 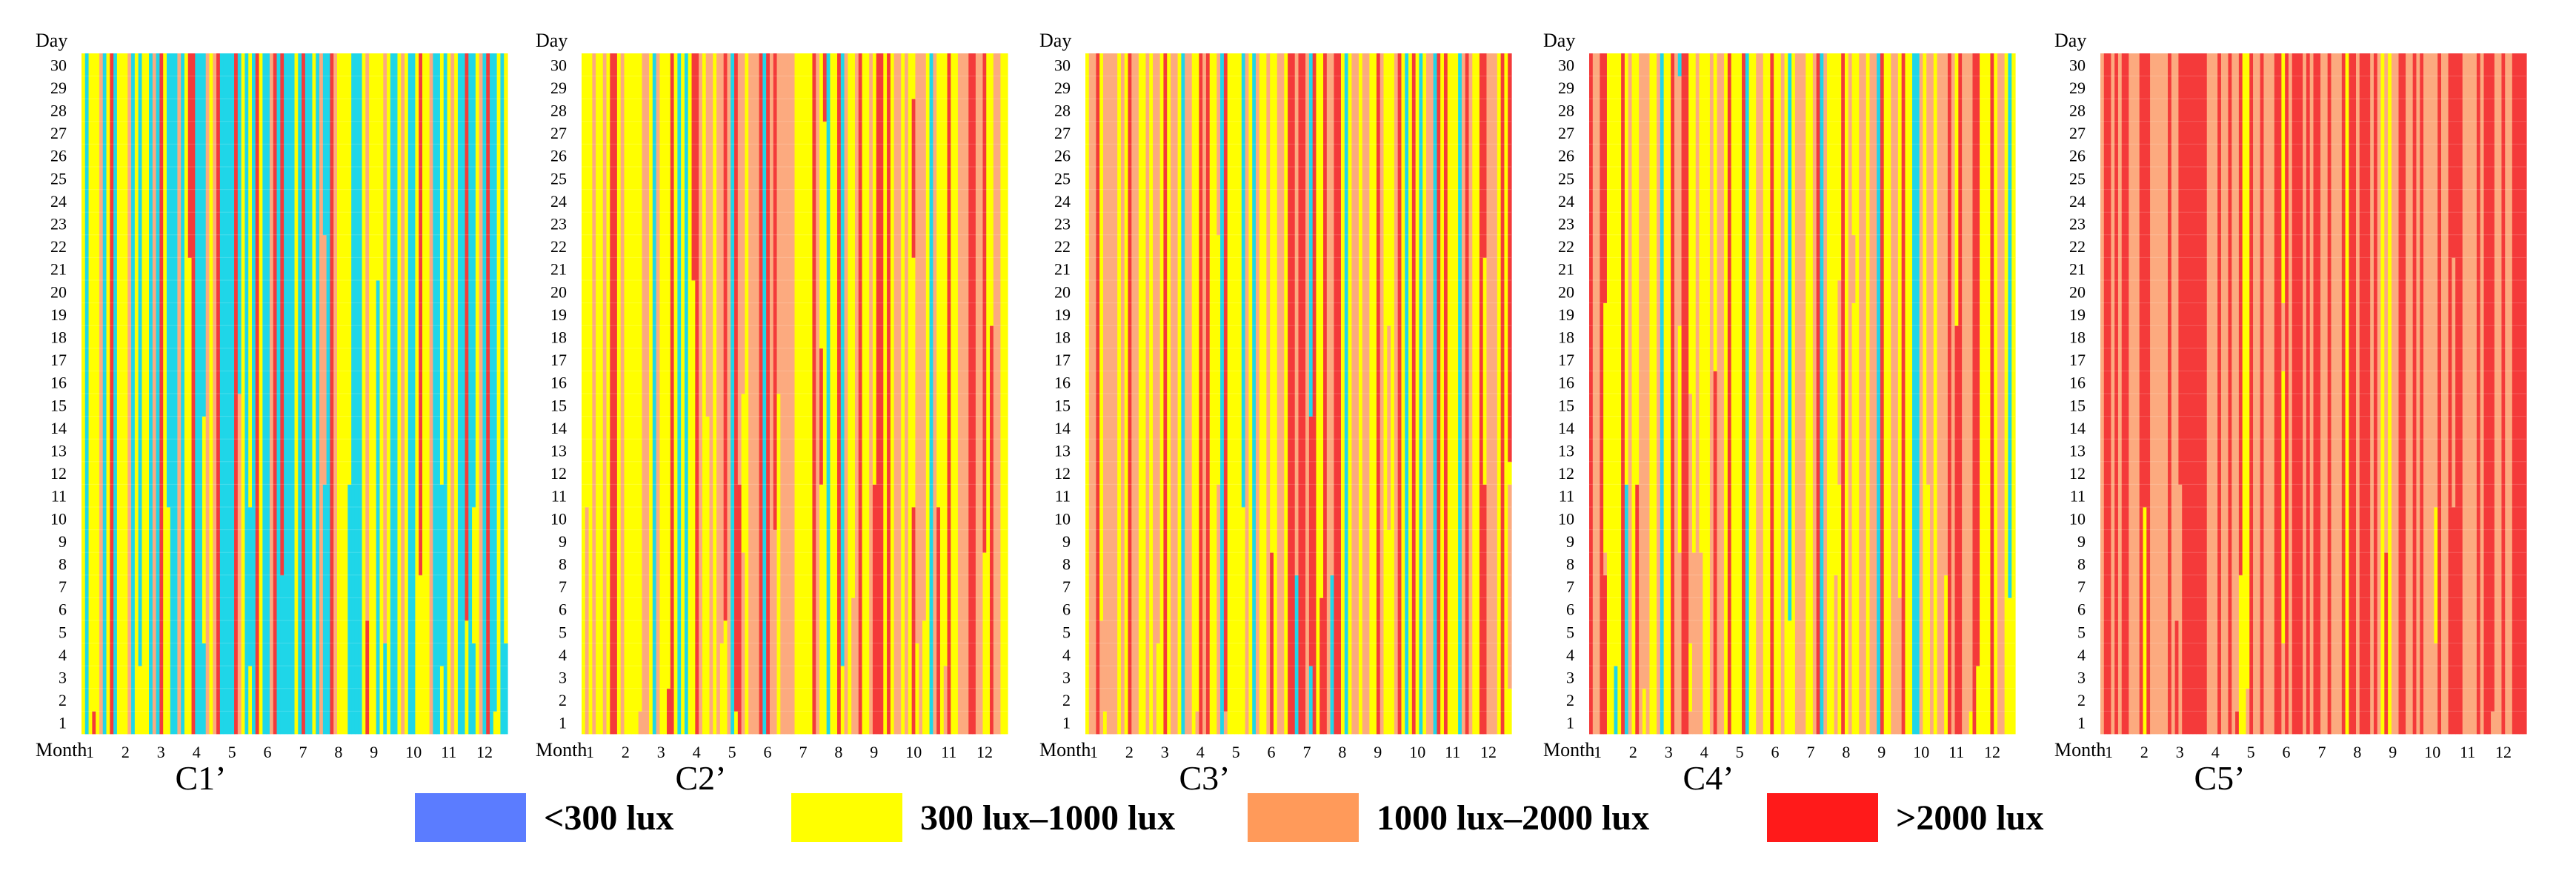 I want to click on y-tick-label: 23, so click(x=58, y=224).